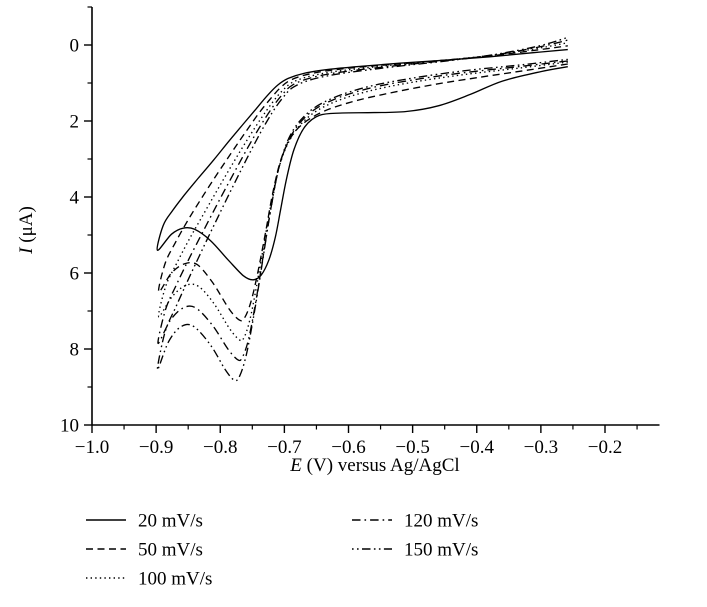  I want to click on x-tick-label: −0.2, so click(605, 447).